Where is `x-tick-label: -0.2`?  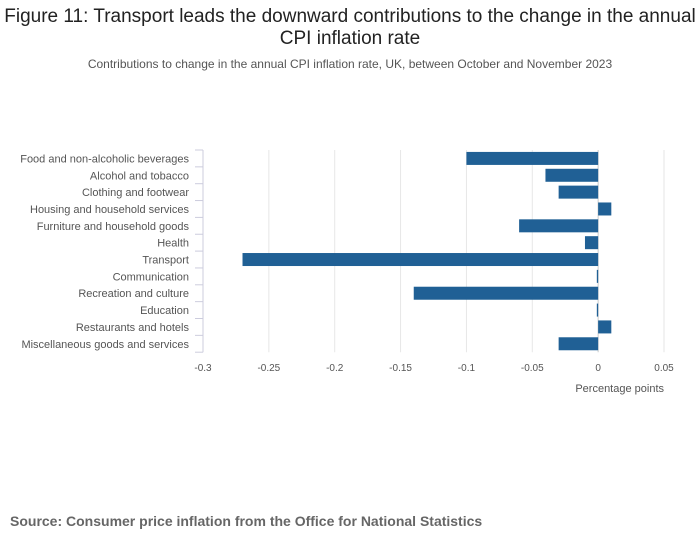 x-tick-label: -0.2 is located at coordinates (335, 368).